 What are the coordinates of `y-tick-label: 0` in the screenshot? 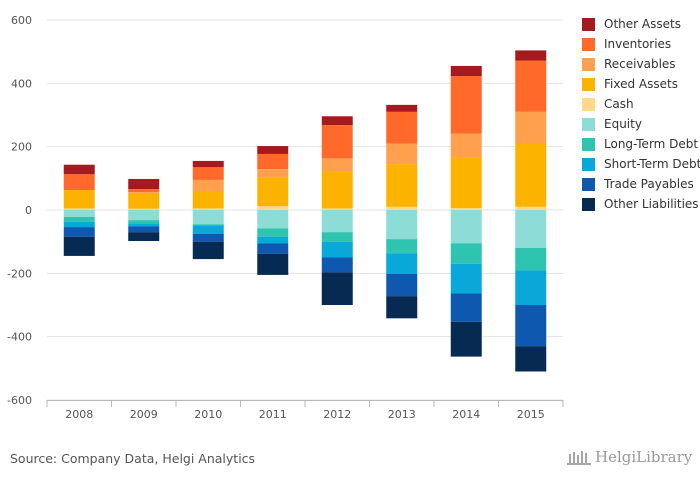 It's located at (28, 210).